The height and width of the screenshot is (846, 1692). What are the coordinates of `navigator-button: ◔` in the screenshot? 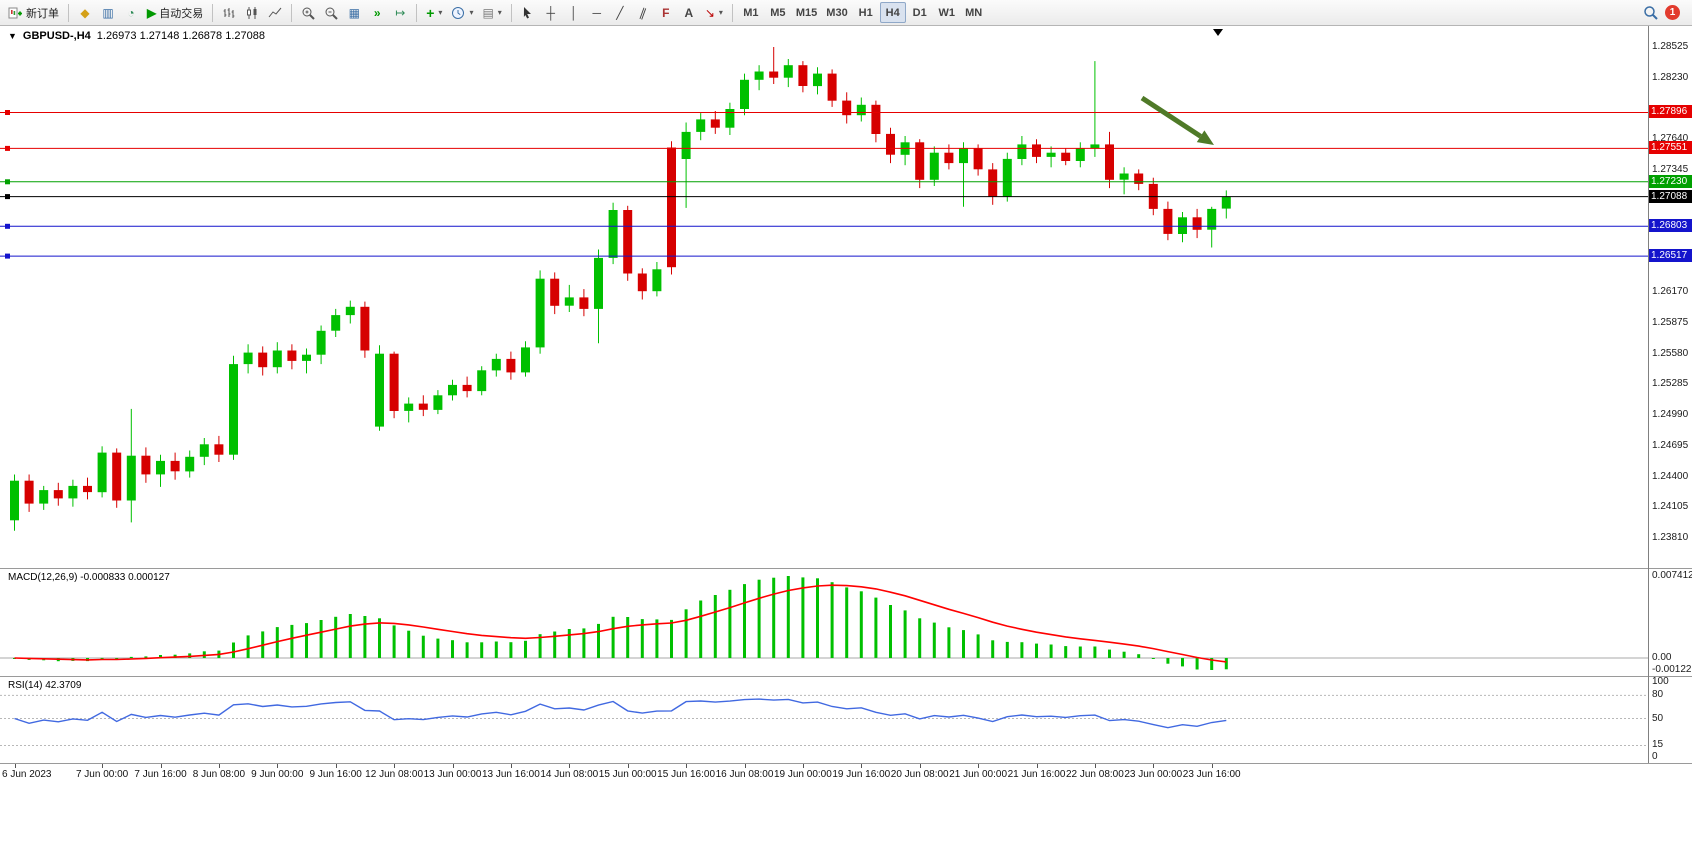 It's located at (131, 12).